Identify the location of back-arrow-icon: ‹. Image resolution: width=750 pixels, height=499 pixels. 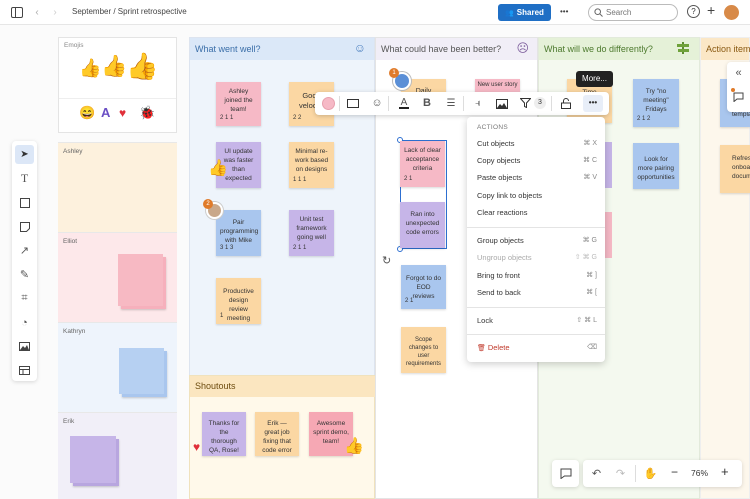
(37, 12).